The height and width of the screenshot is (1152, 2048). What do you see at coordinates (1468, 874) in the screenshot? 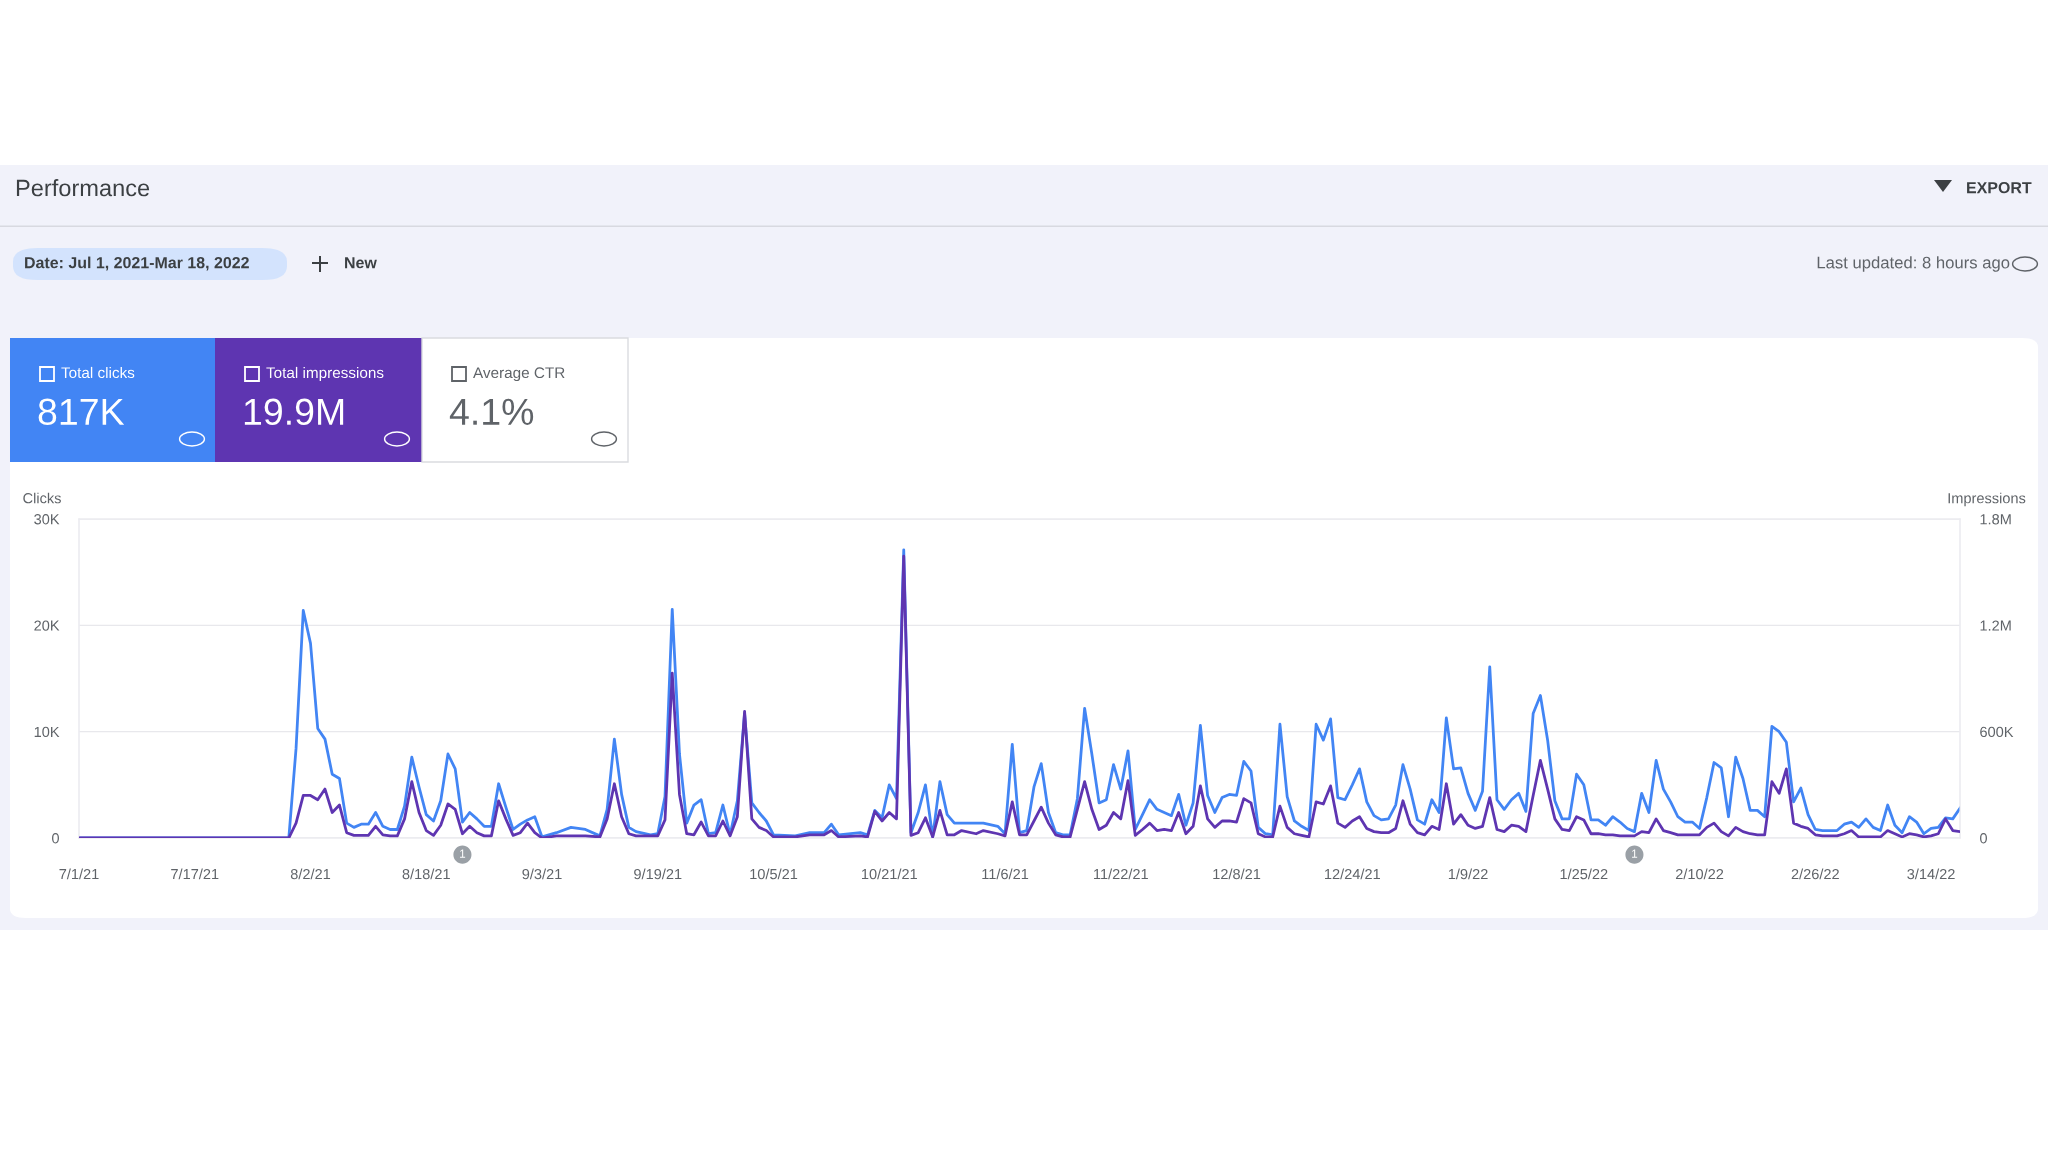
I see `x-tick-label: 1/9/22` at bounding box center [1468, 874].